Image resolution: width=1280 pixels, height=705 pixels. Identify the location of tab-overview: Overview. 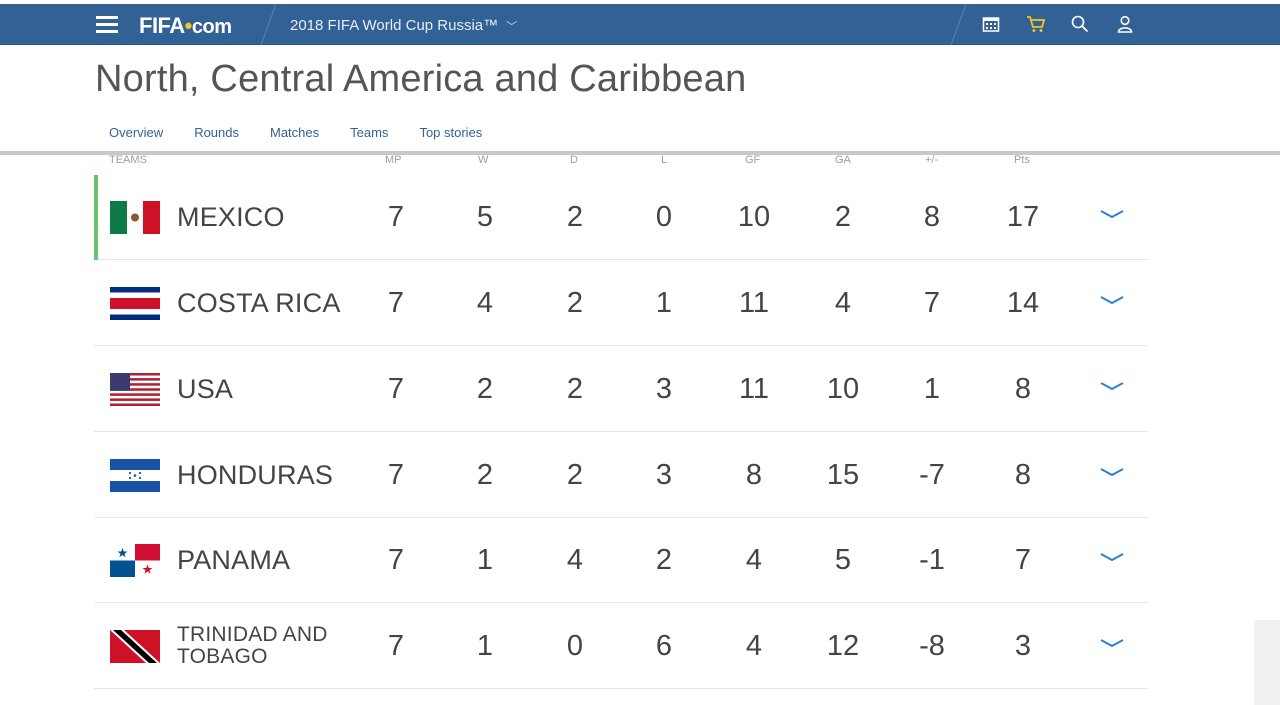
(136, 132).